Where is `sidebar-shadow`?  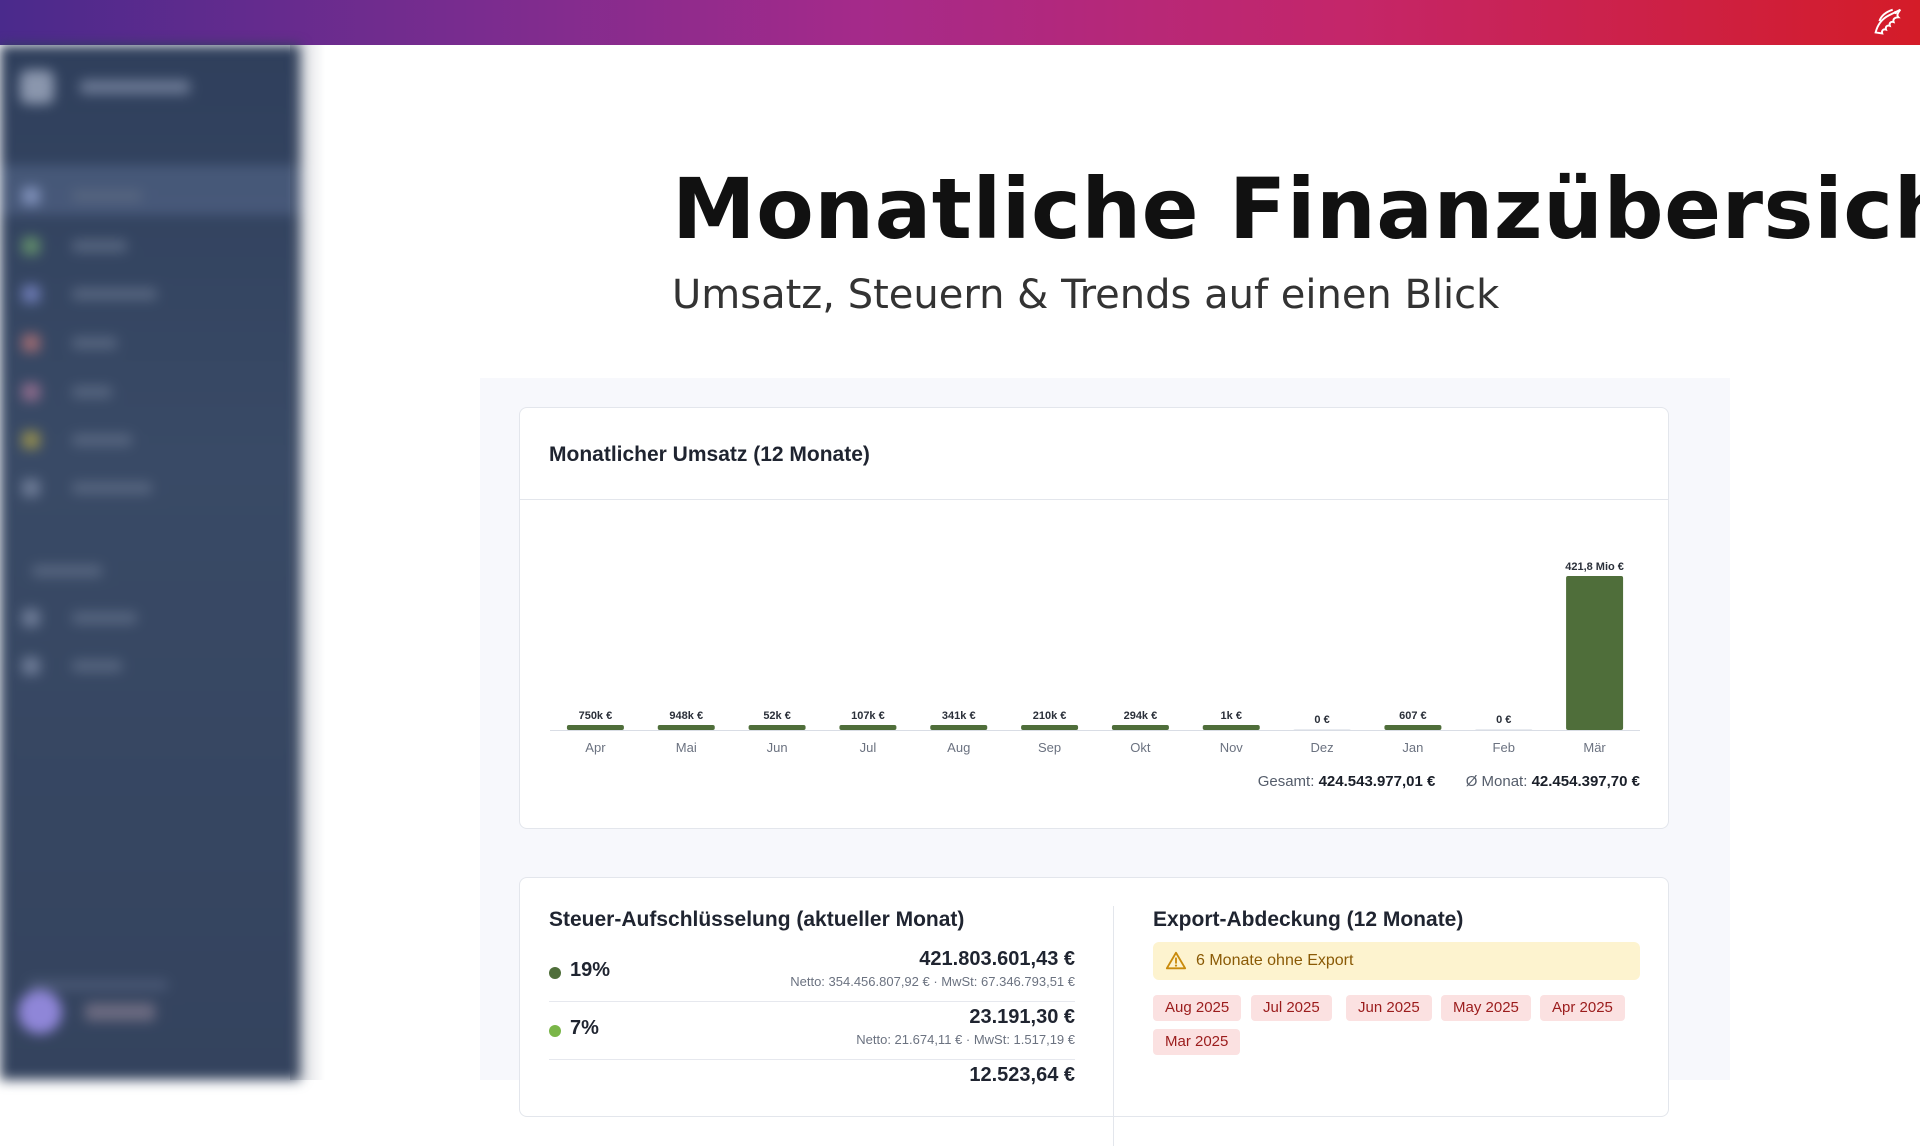 sidebar-shadow is located at coordinates (307, 562).